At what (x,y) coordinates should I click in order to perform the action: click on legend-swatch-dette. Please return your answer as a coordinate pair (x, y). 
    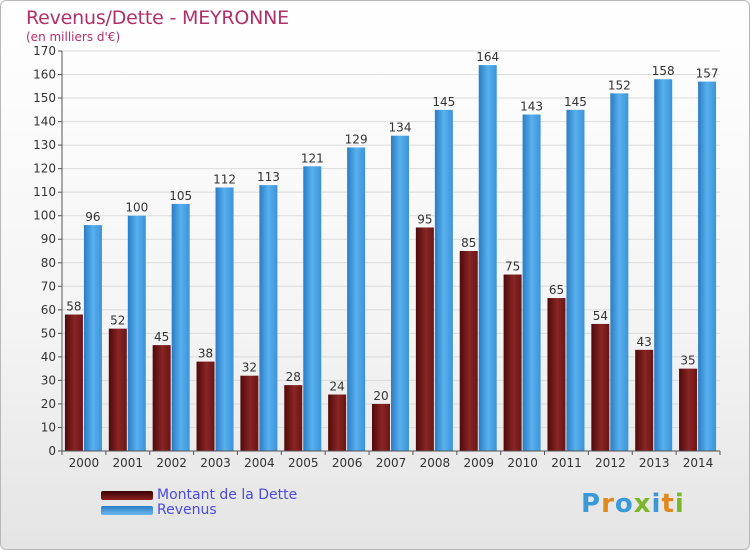
    Looking at the image, I should click on (127, 495).